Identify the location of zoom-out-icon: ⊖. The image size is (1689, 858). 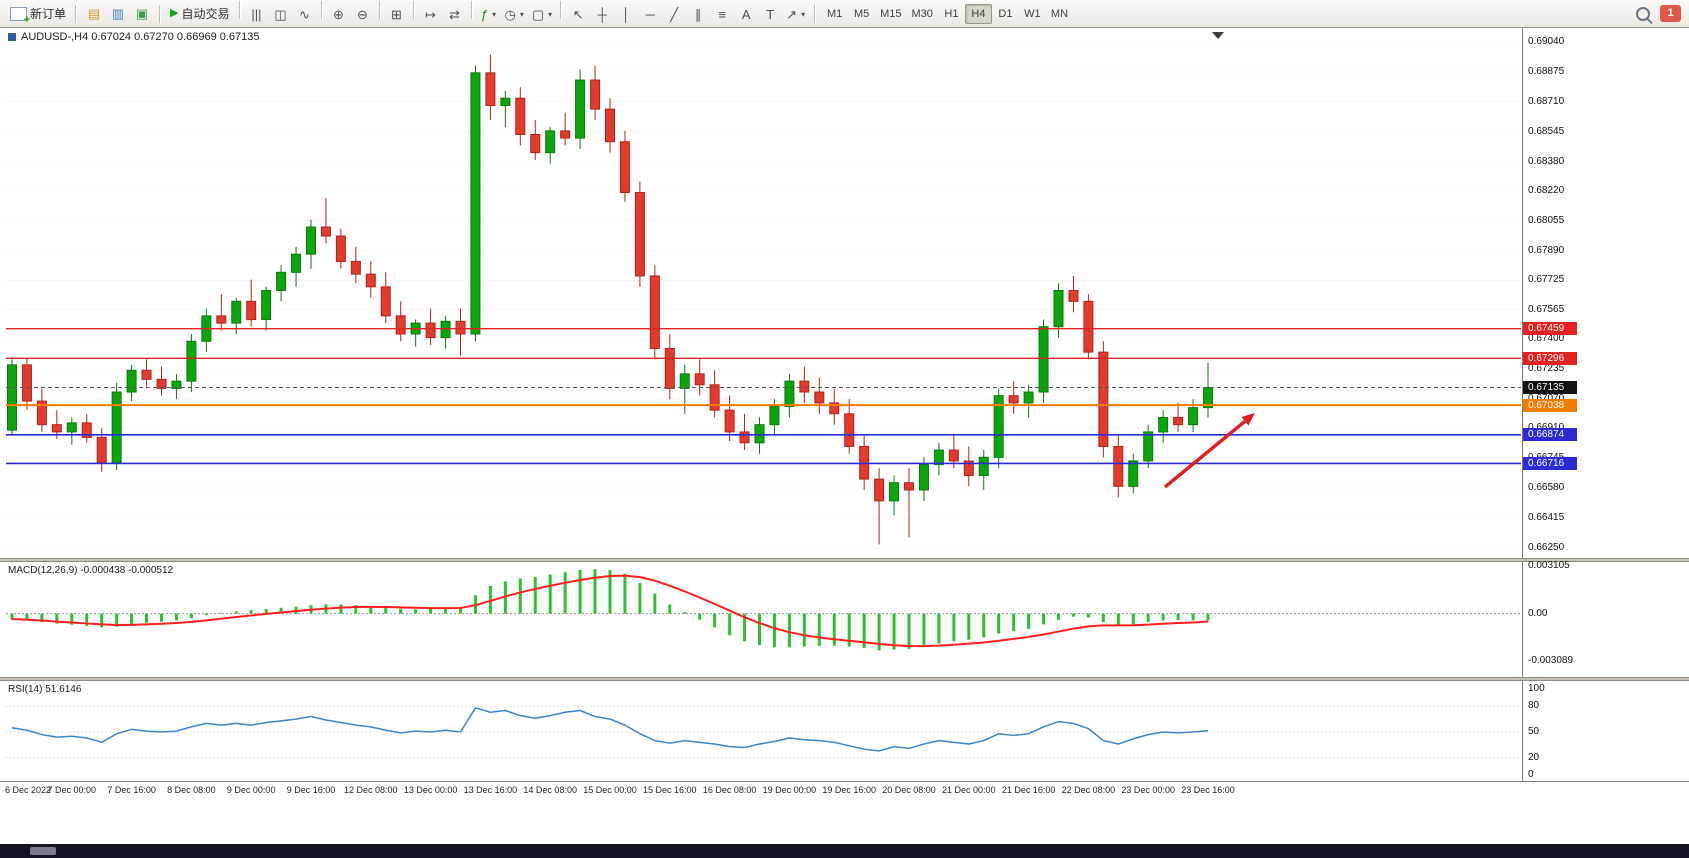
(362, 15).